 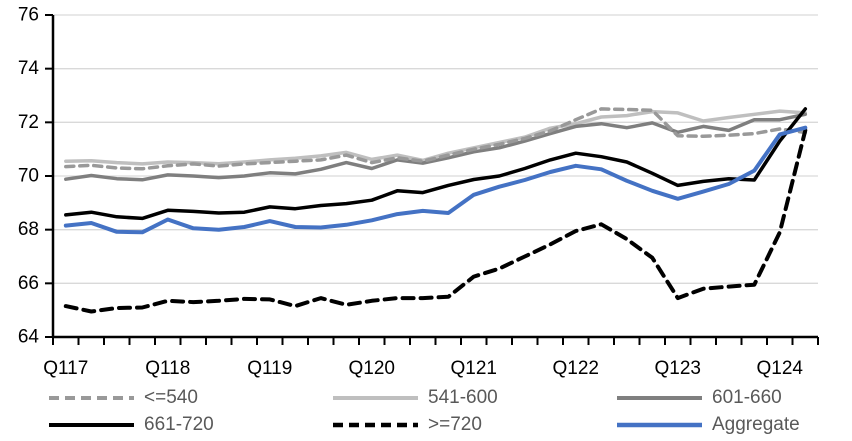 I want to click on y-tick-label: 76, so click(x=28, y=15).